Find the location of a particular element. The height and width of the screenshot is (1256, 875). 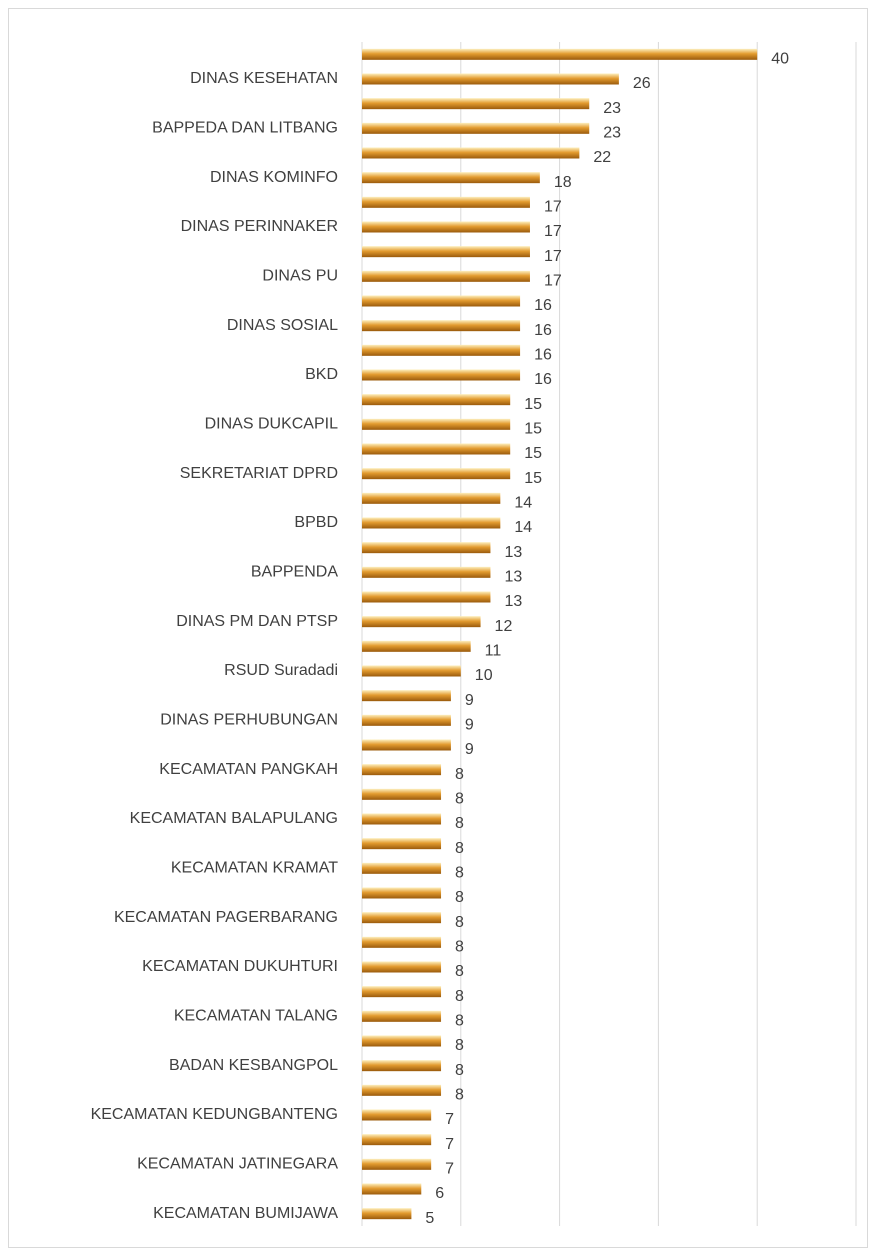

y-tick-label: DINAS PERHUBUNGAN is located at coordinates (249, 720).